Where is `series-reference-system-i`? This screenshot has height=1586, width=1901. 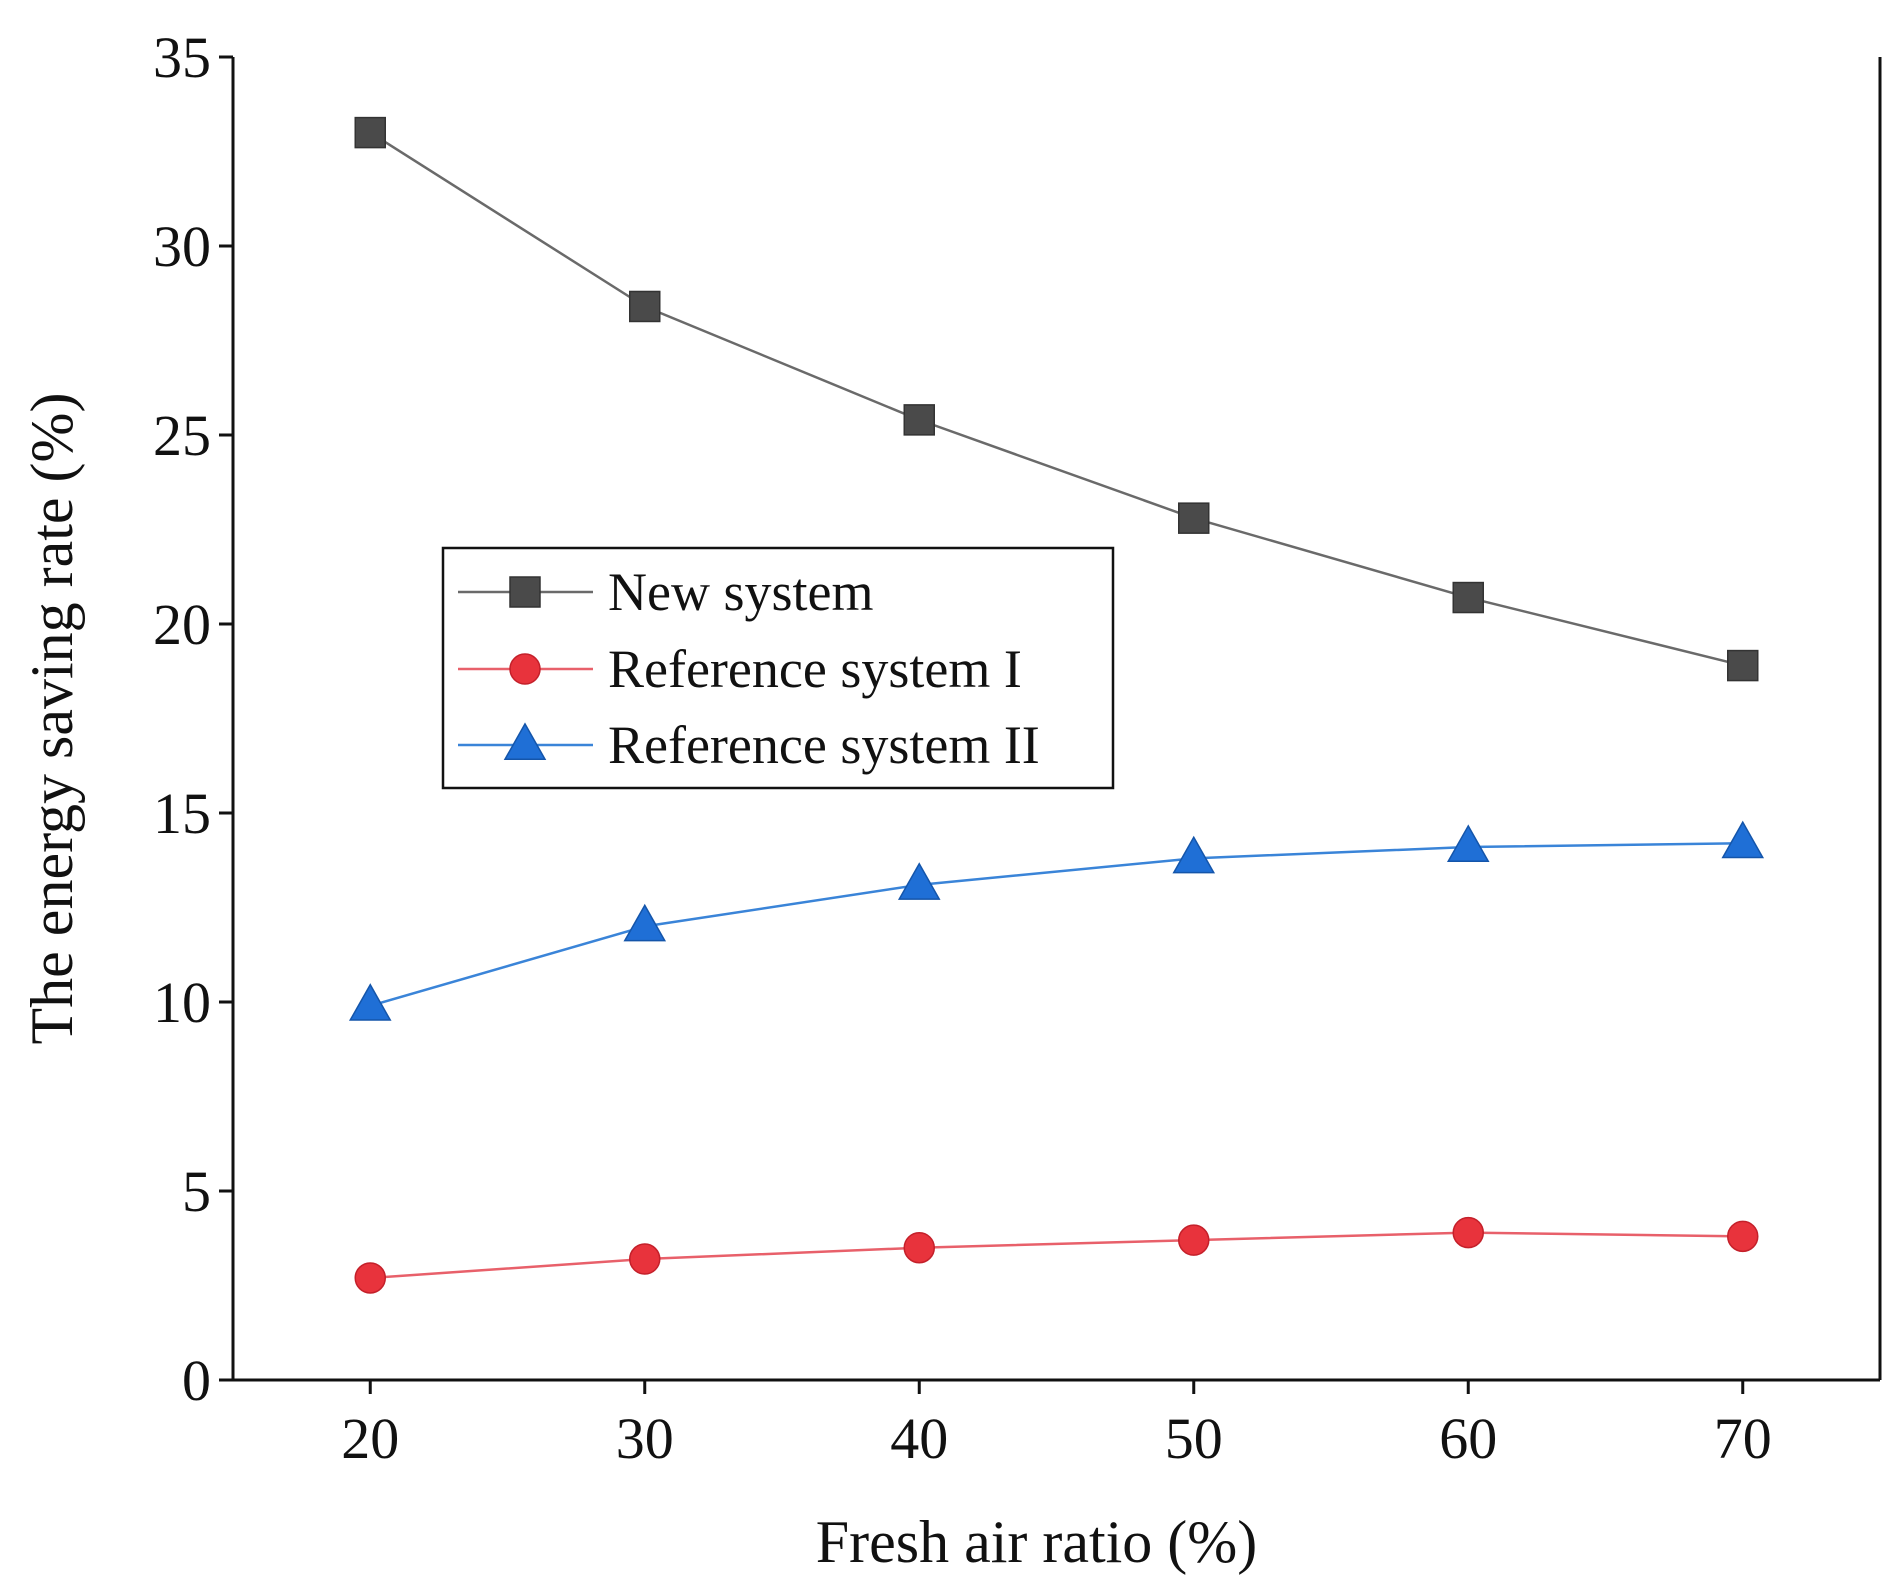
series-reference-system-i is located at coordinates (1056, 1255).